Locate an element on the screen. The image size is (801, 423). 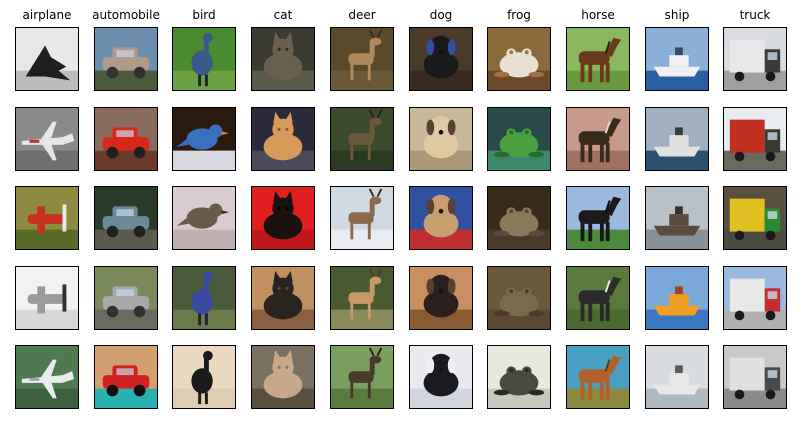
class-label-bird: bird is located at coordinates (204, 15).